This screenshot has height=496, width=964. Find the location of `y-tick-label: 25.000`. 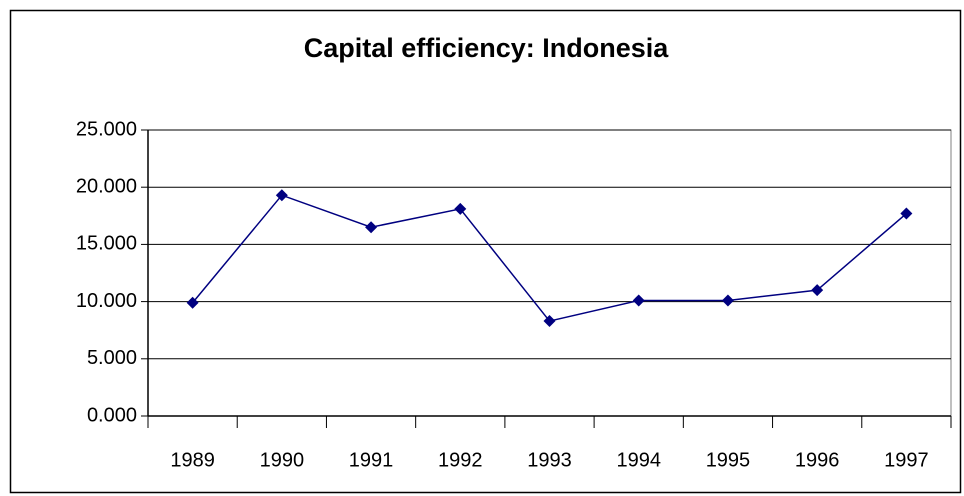

y-tick-label: 25.000 is located at coordinates (106, 129).